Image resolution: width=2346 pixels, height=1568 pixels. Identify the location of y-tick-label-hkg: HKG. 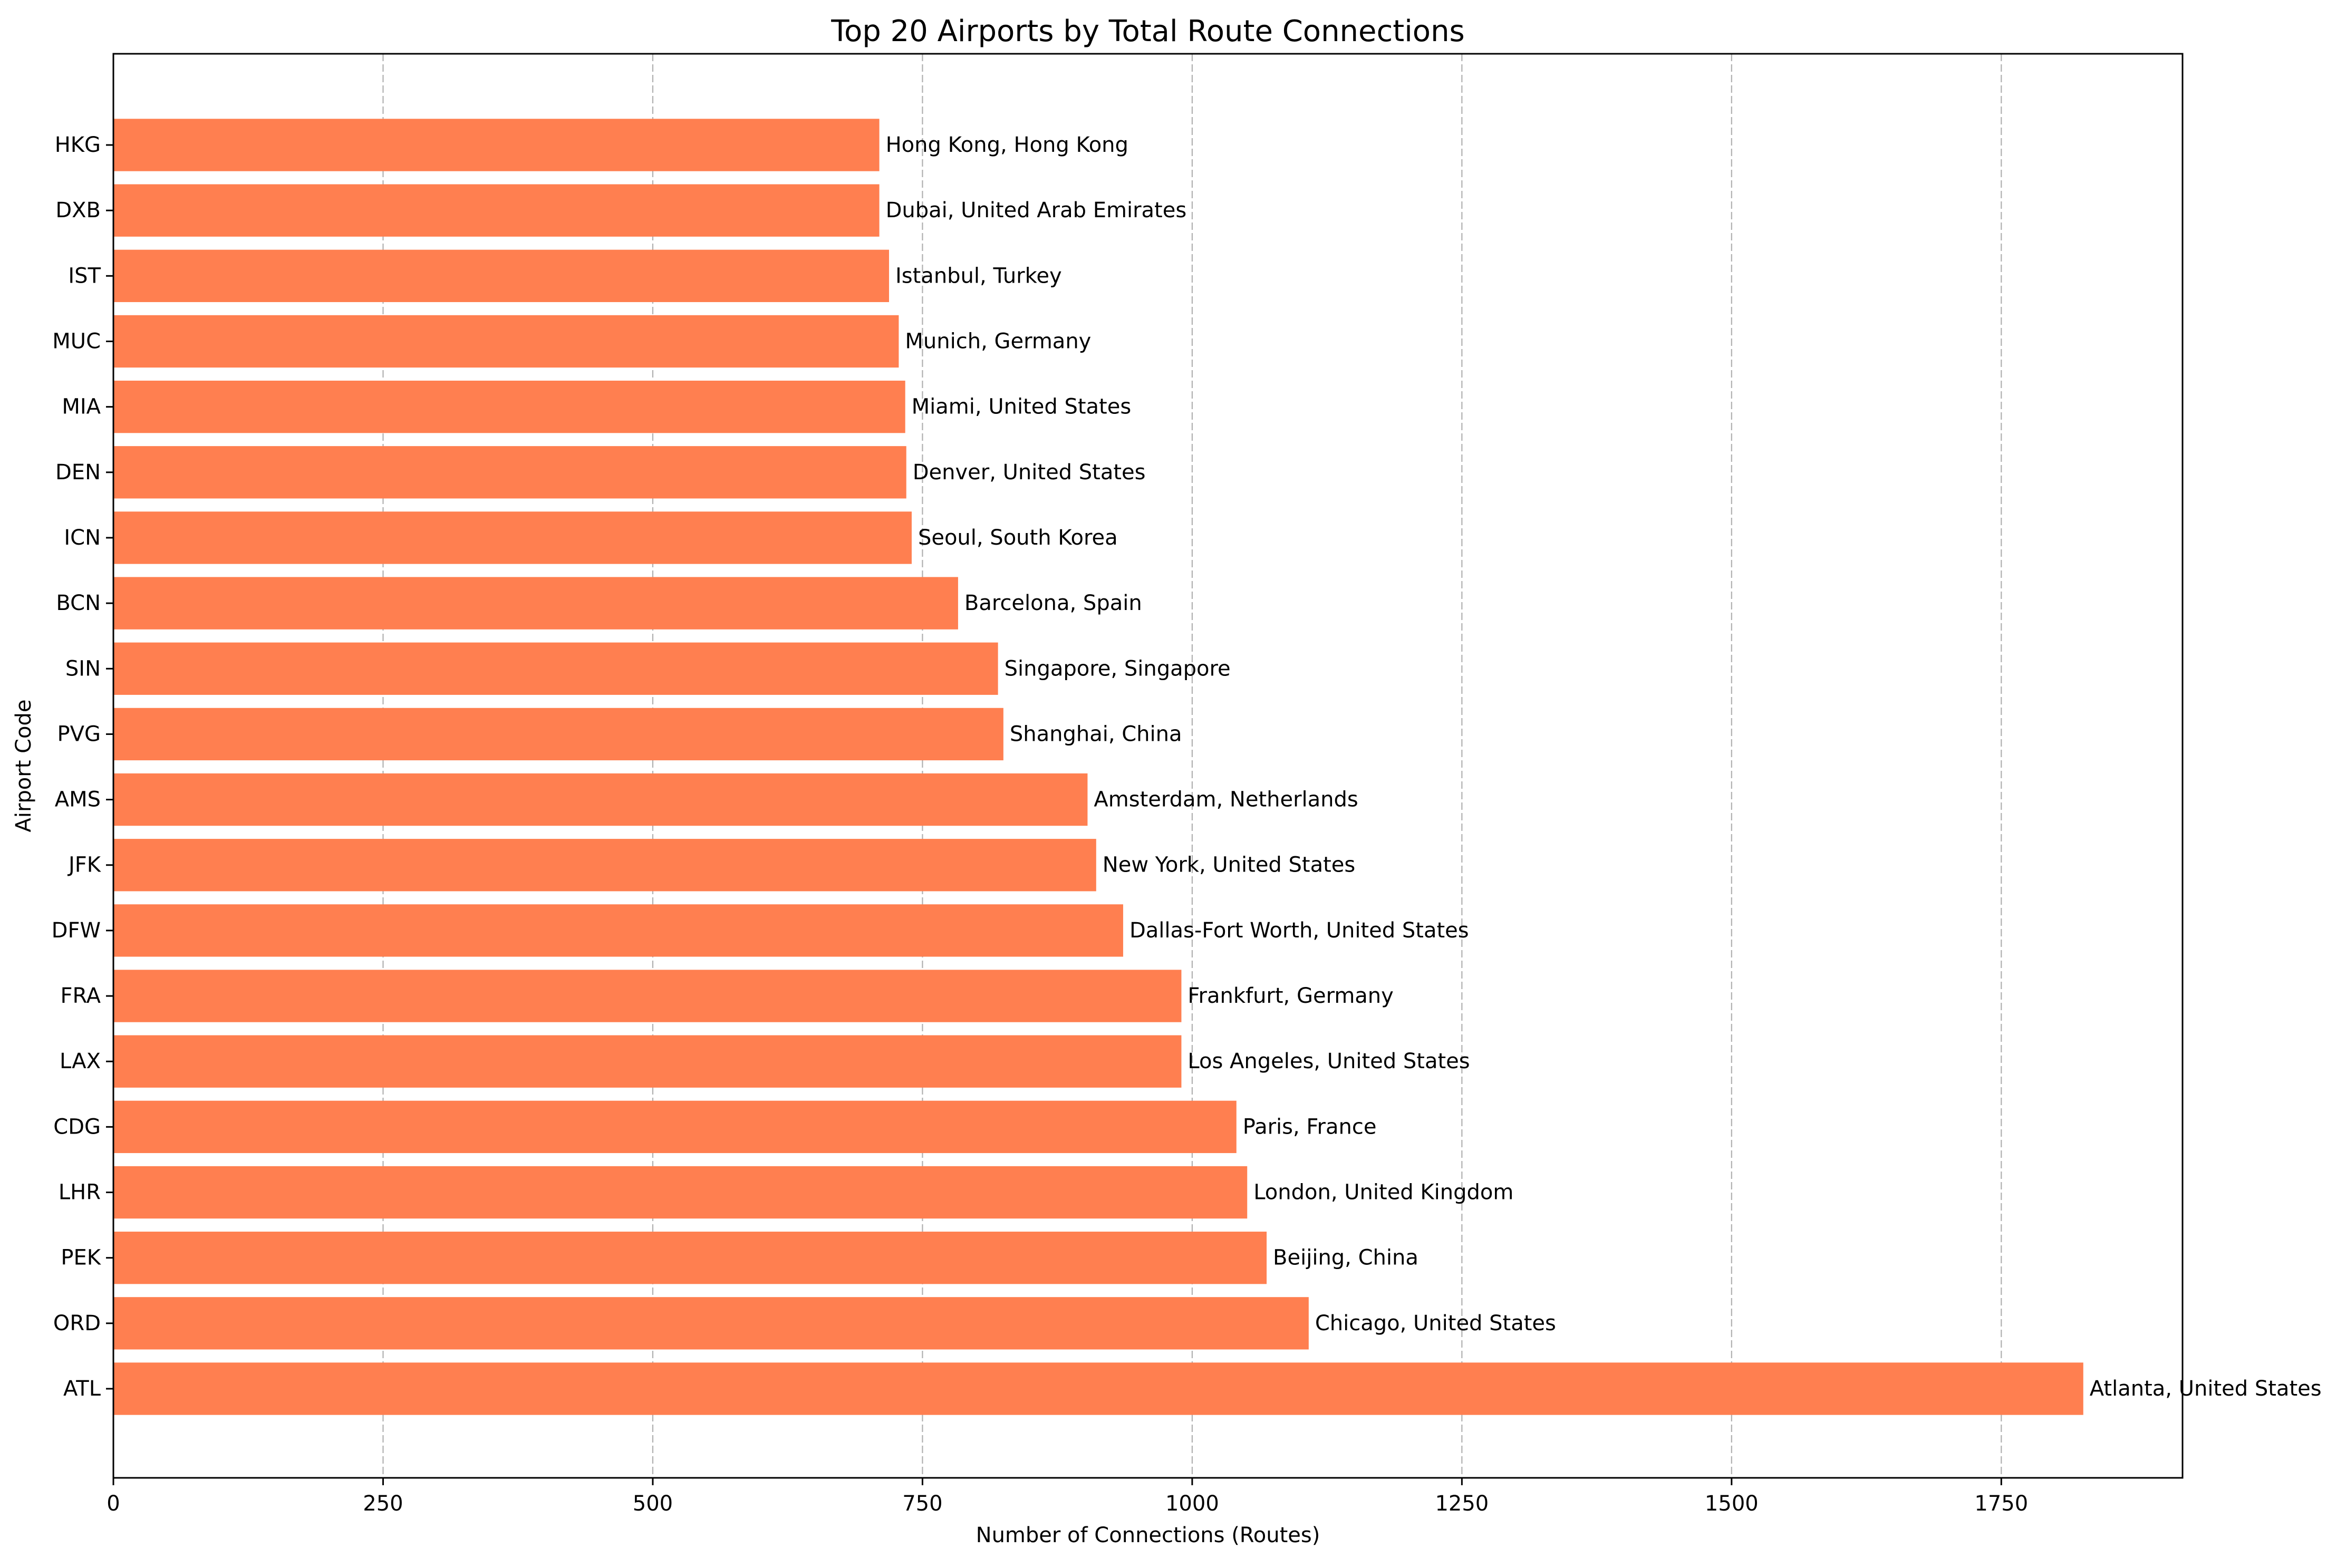
(78, 145).